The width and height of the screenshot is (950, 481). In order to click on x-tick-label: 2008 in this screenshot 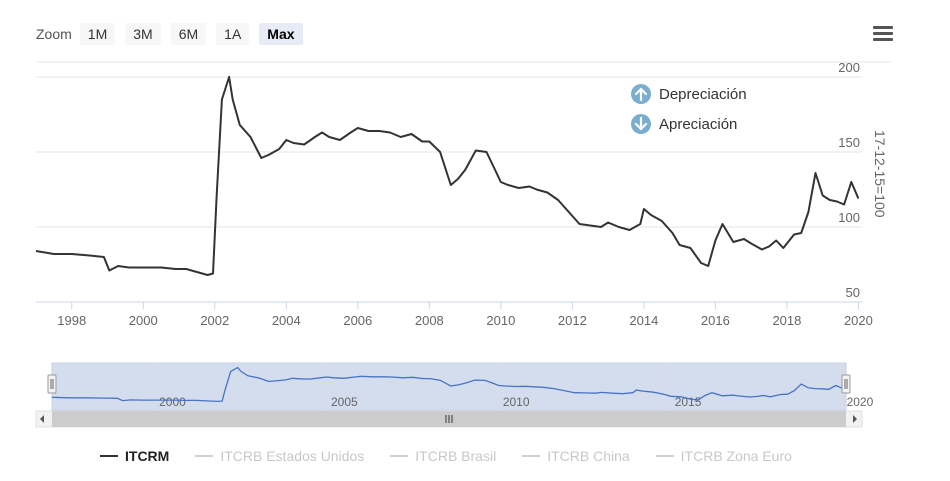, I will do `click(429, 320)`.